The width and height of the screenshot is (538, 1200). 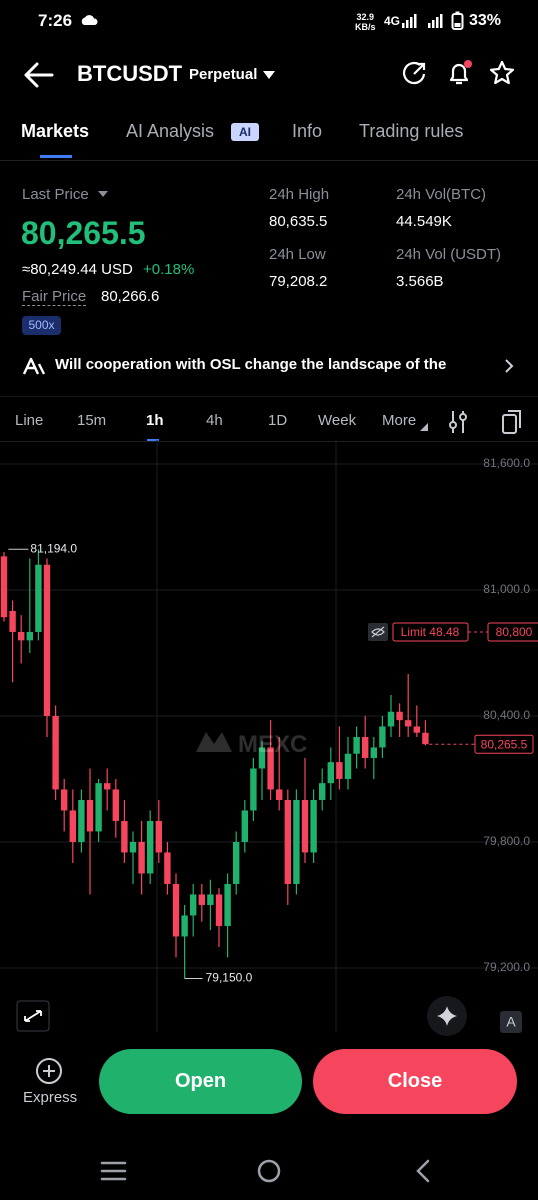 What do you see at coordinates (411, 131) in the screenshot?
I see `tab: Trading rules` at bounding box center [411, 131].